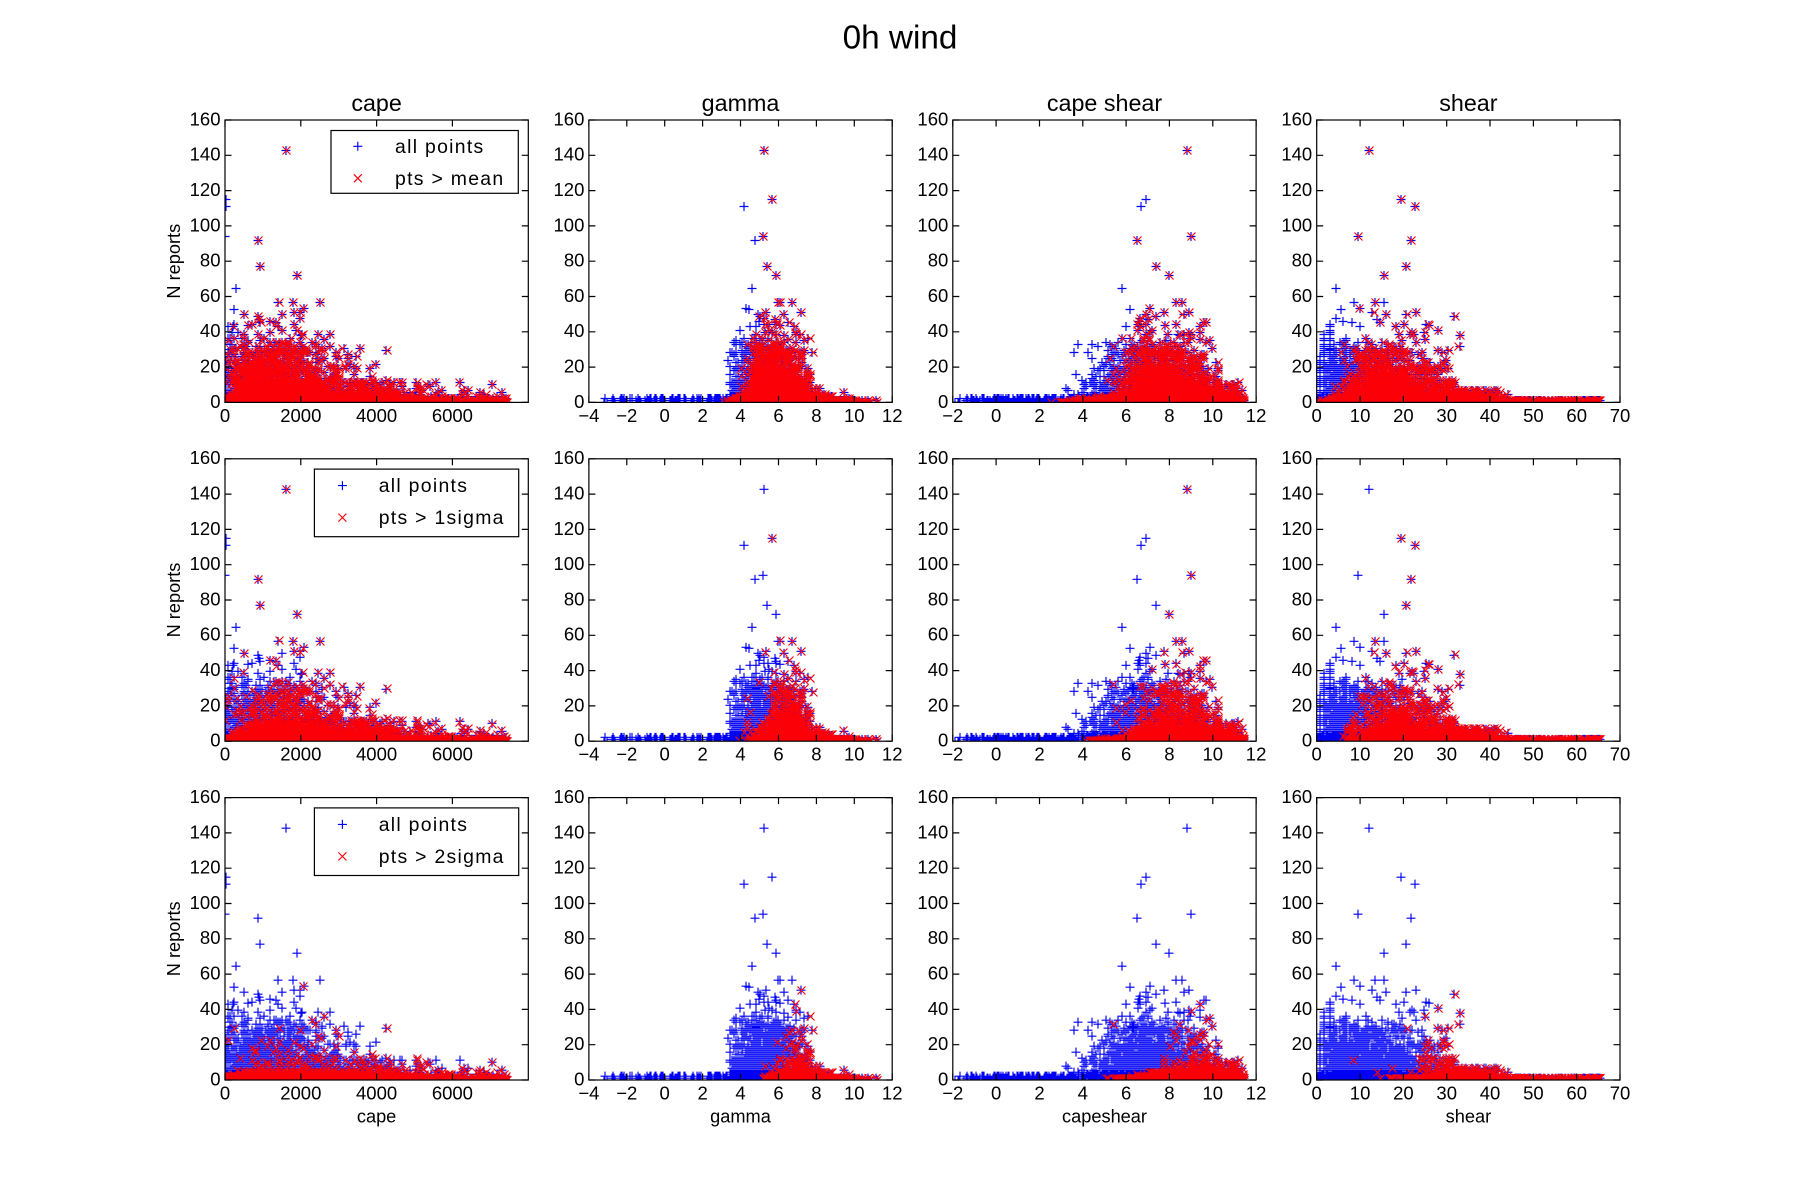 The image size is (1800, 1200). What do you see at coordinates (442, 518) in the screenshot?
I see `svg-text: pts > 1sigma` at bounding box center [442, 518].